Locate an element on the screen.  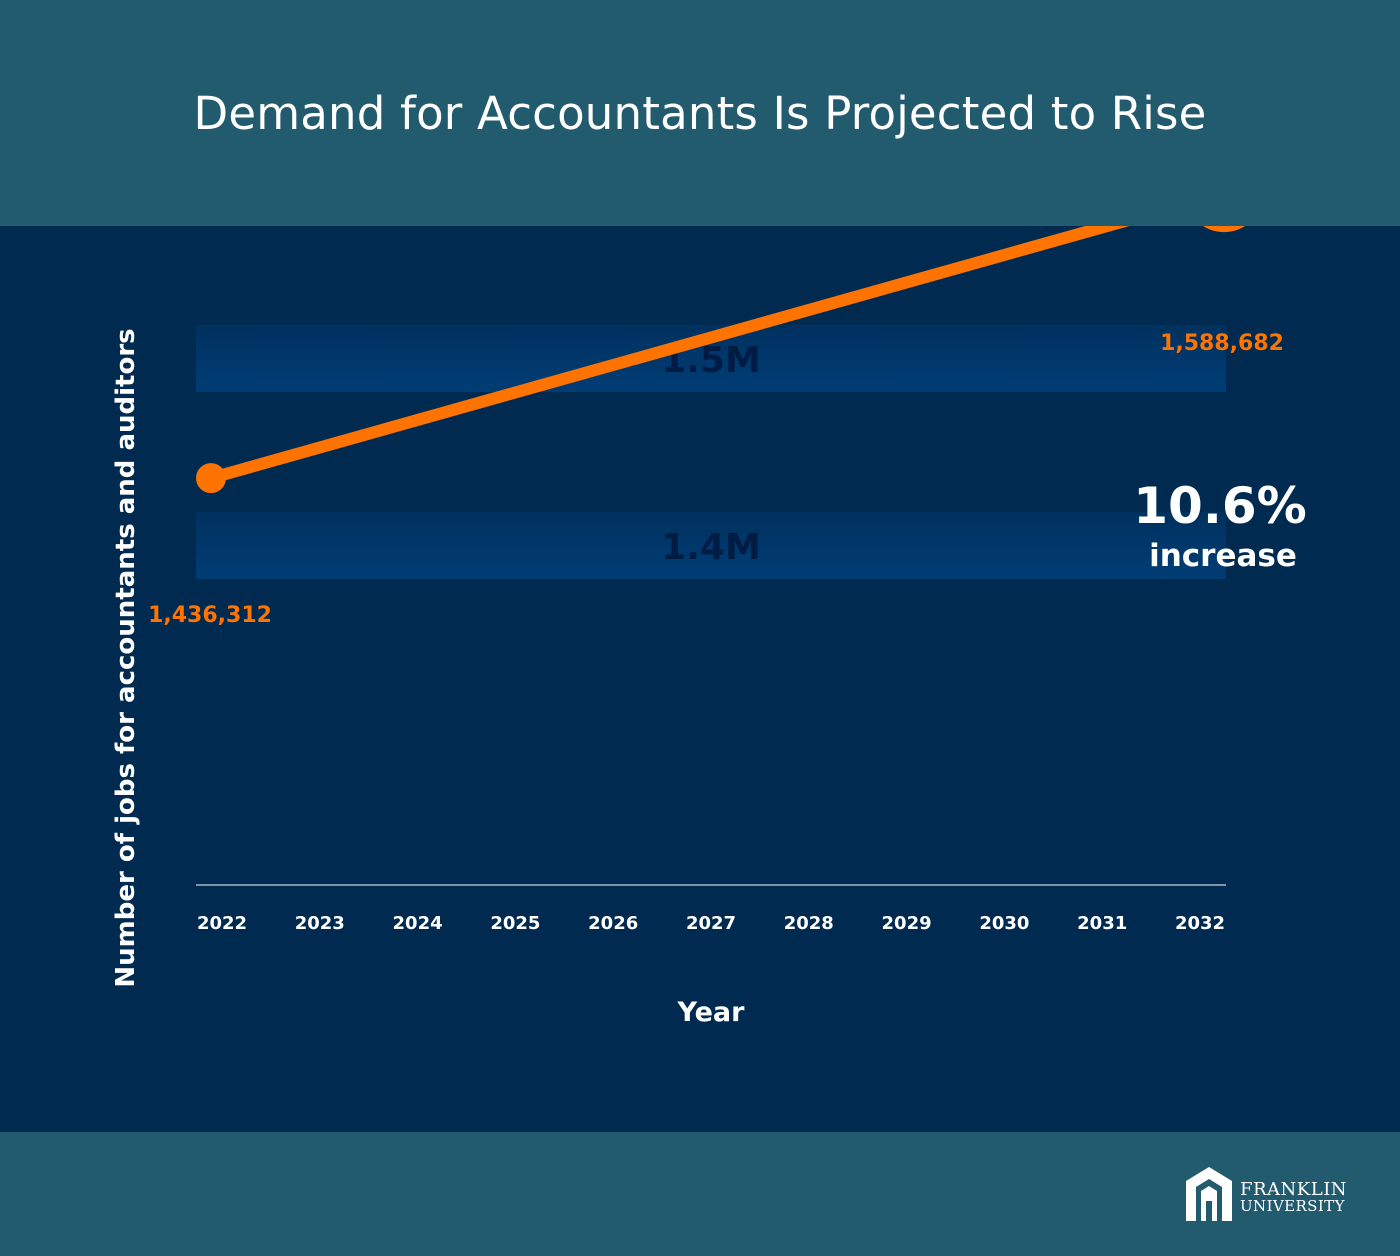
footer-banner: FRANKLIN UNIVERSITY is located at coordinates (700, 1194).